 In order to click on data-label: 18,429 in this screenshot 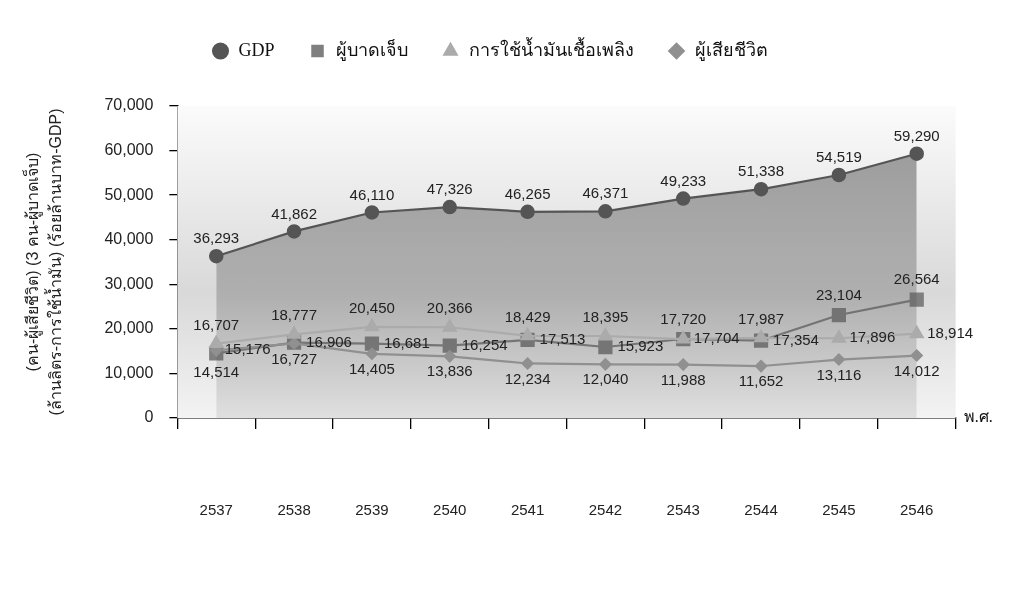, I will do `click(527, 316)`.